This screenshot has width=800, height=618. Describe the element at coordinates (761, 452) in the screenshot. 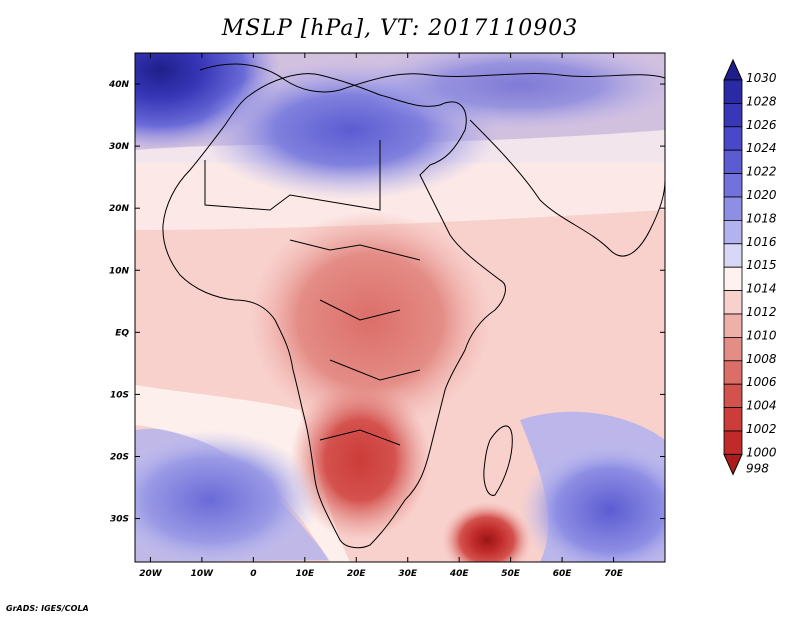

I see `colorbar-label: 1000` at that location.